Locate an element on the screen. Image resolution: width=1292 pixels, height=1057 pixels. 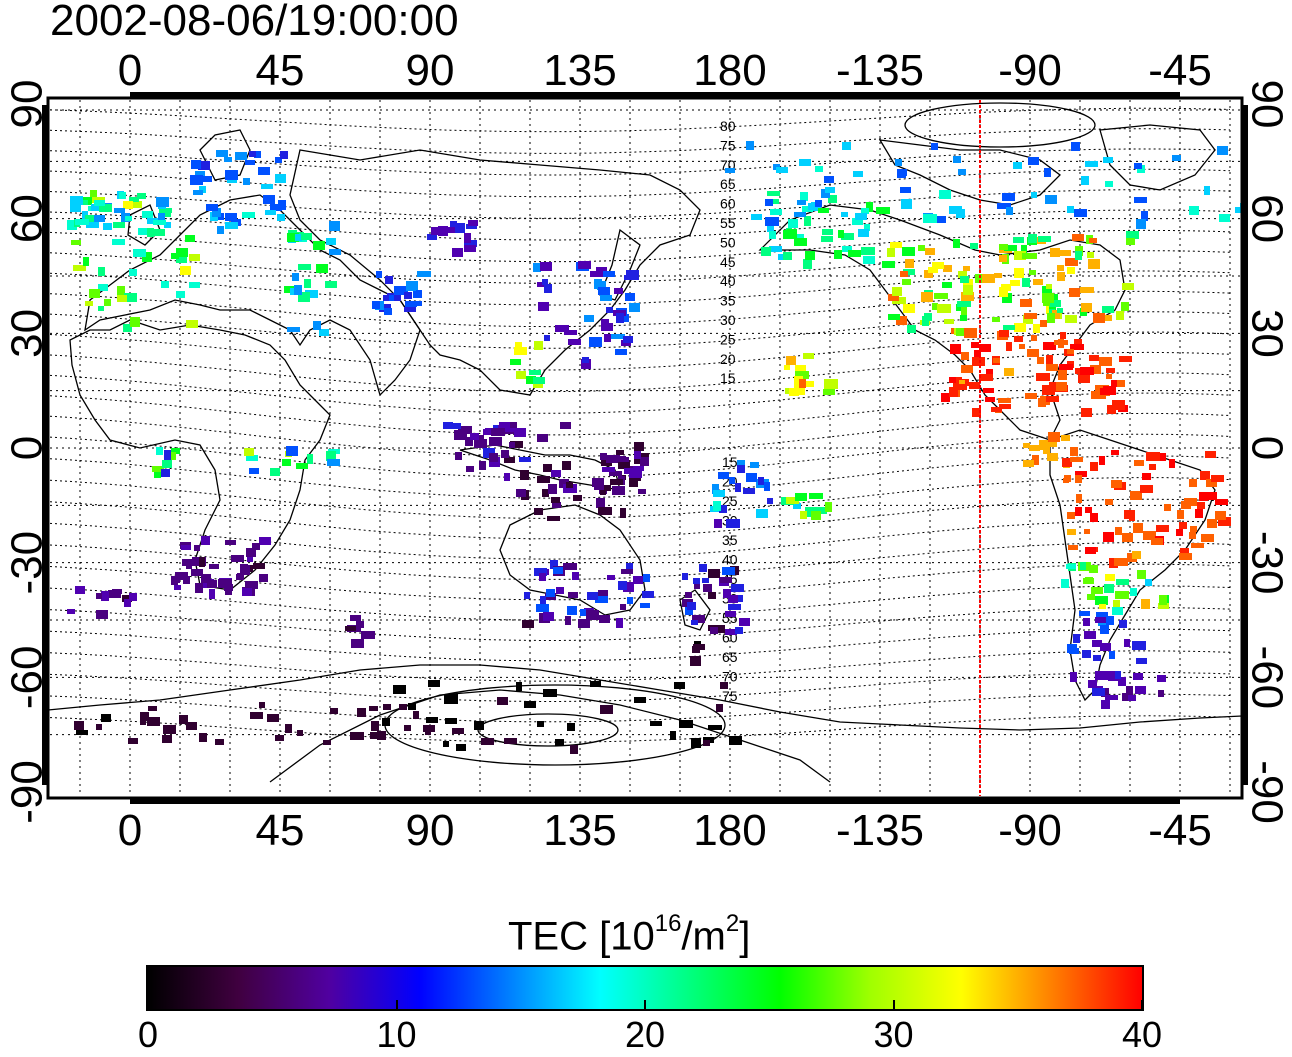
map-title: 2002-08-06/19:00:00 is located at coordinates (254, 22).